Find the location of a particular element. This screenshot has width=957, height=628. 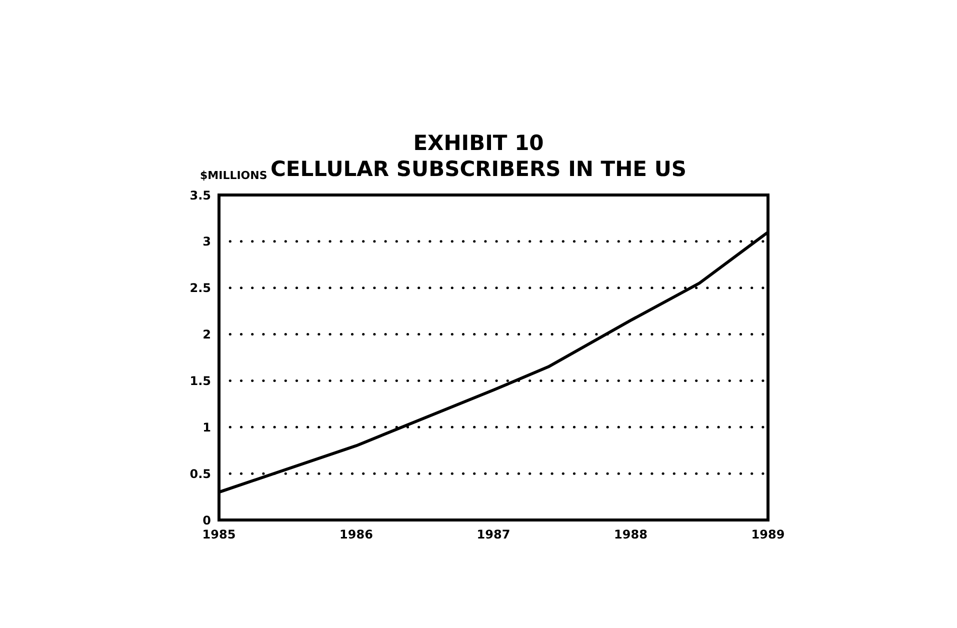

y-tick-label: 2 is located at coordinates (206, 335).